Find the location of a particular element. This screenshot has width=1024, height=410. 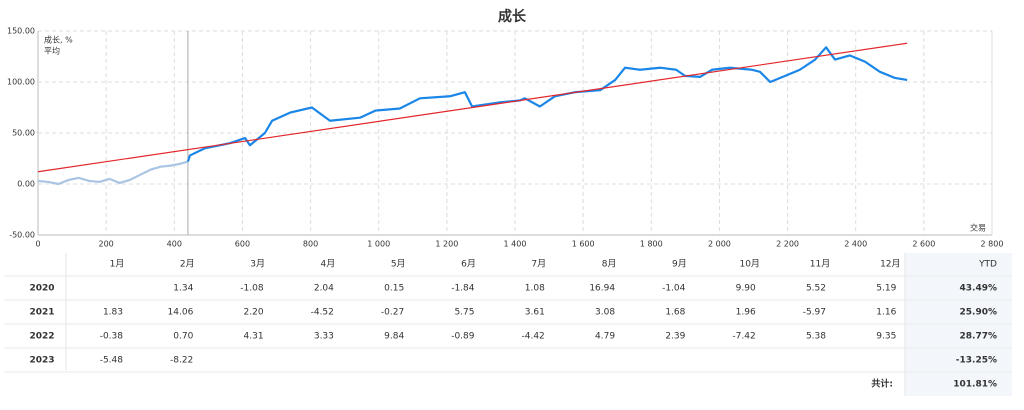

column-header: 10月 is located at coordinates (749, 264).